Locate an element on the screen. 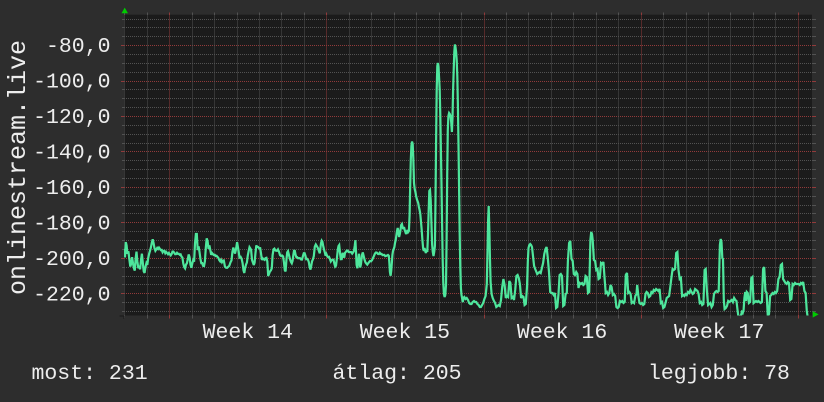 Image resolution: width=824 pixels, height=402 pixels. svg-text: -180,0 is located at coordinates (71, 224).